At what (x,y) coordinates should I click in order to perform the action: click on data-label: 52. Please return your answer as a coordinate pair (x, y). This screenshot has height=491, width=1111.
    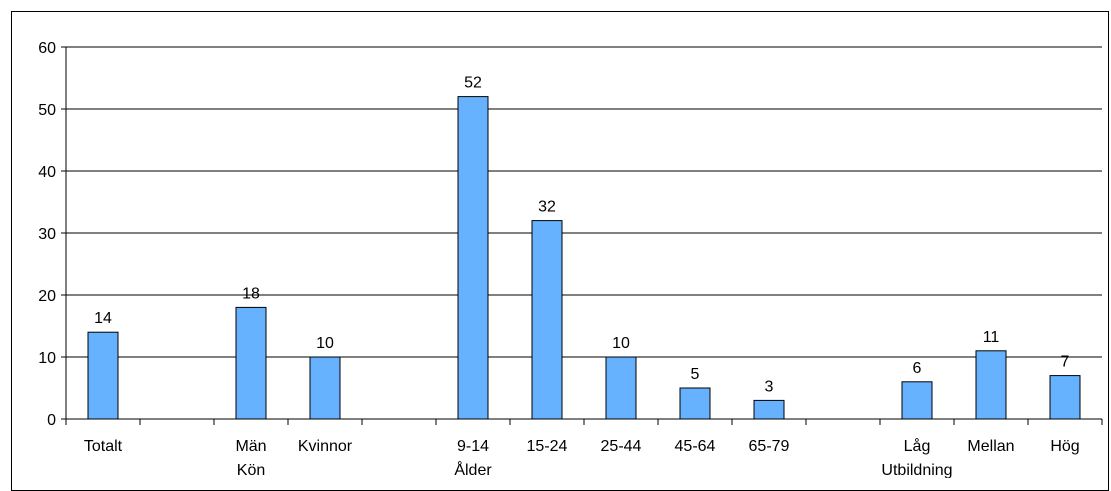
    Looking at the image, I should click on (473, 83).